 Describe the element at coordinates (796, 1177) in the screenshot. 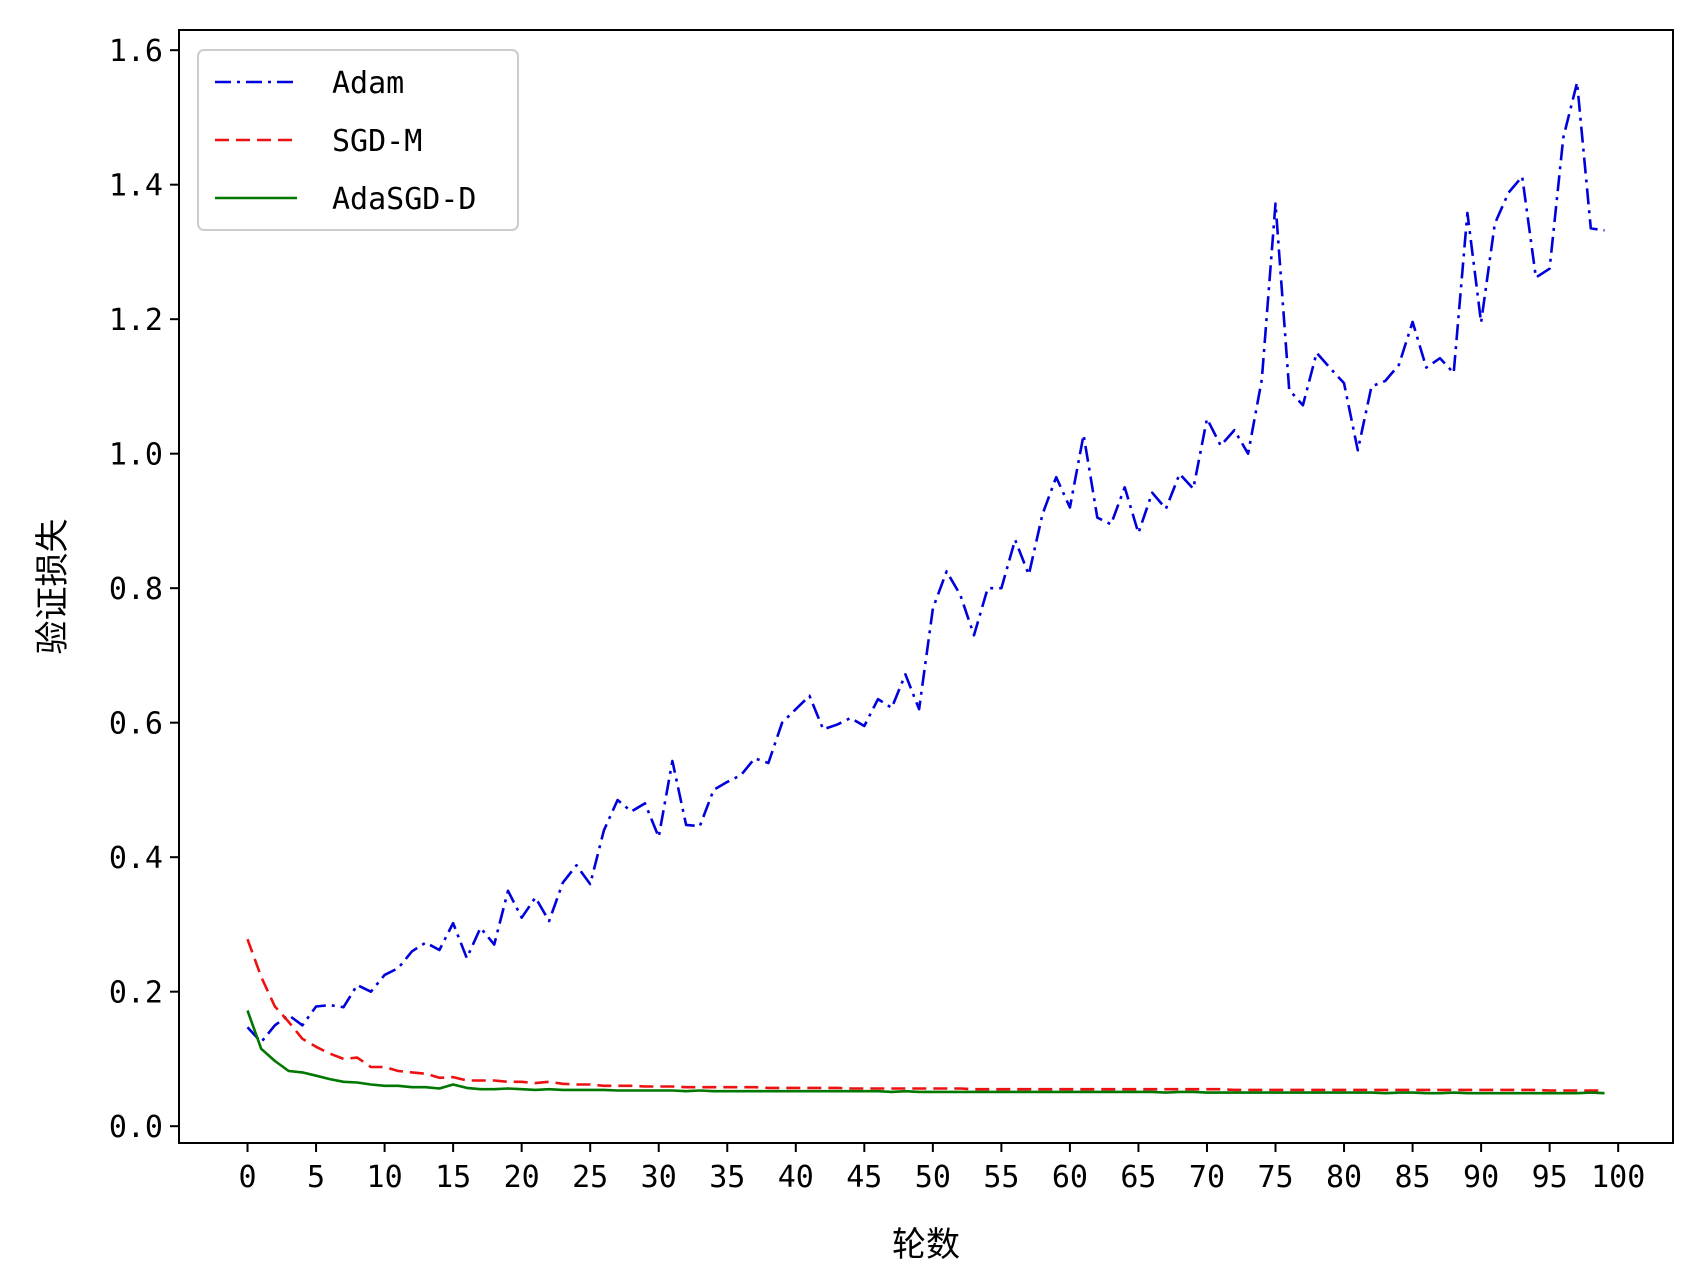

I see `x-tick-label: 40` at that location.